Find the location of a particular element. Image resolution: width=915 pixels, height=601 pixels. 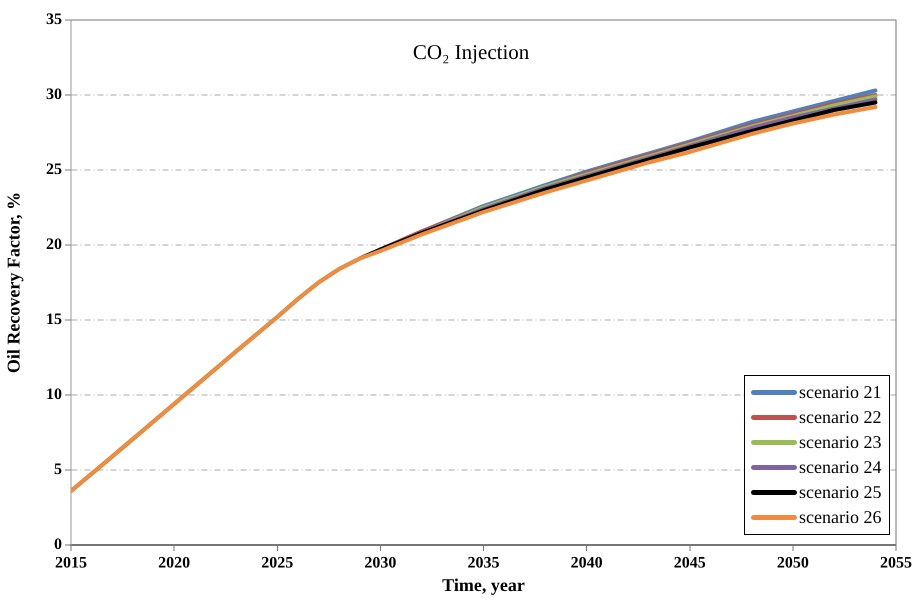

y-axis-title: Oil Recovery Factor, % is located at coordinates (13, 283).